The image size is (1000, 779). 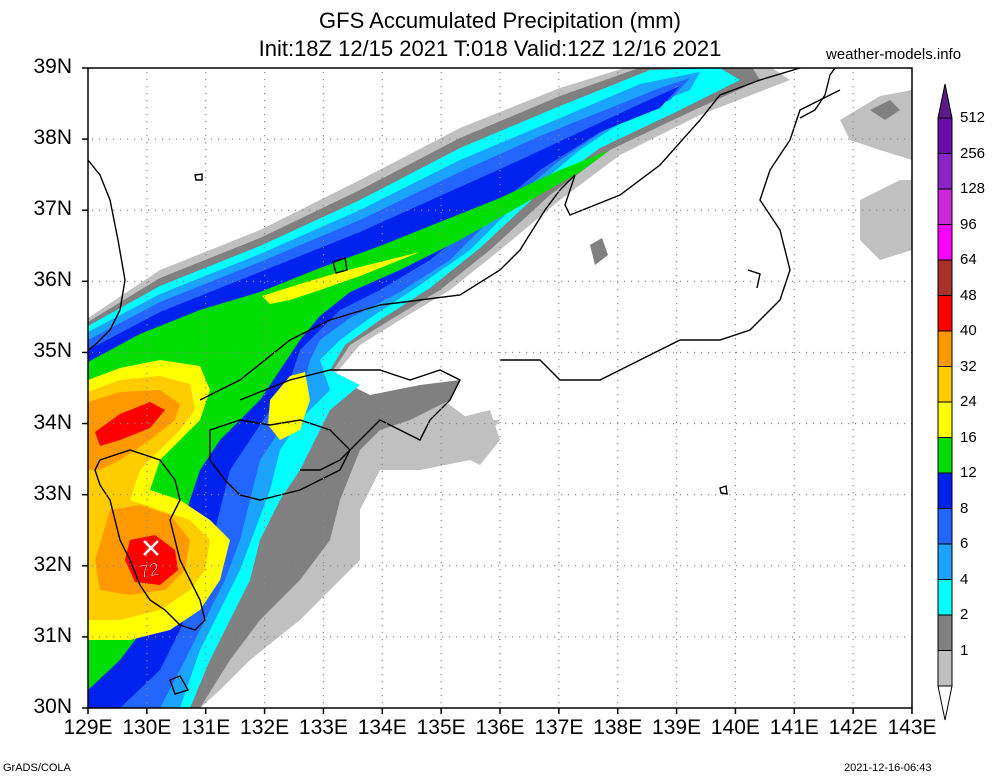 What do you see at coordinates (52, 138) in the screenshot?
I see `lat-label: 38N` at bounding box center [52, 138].